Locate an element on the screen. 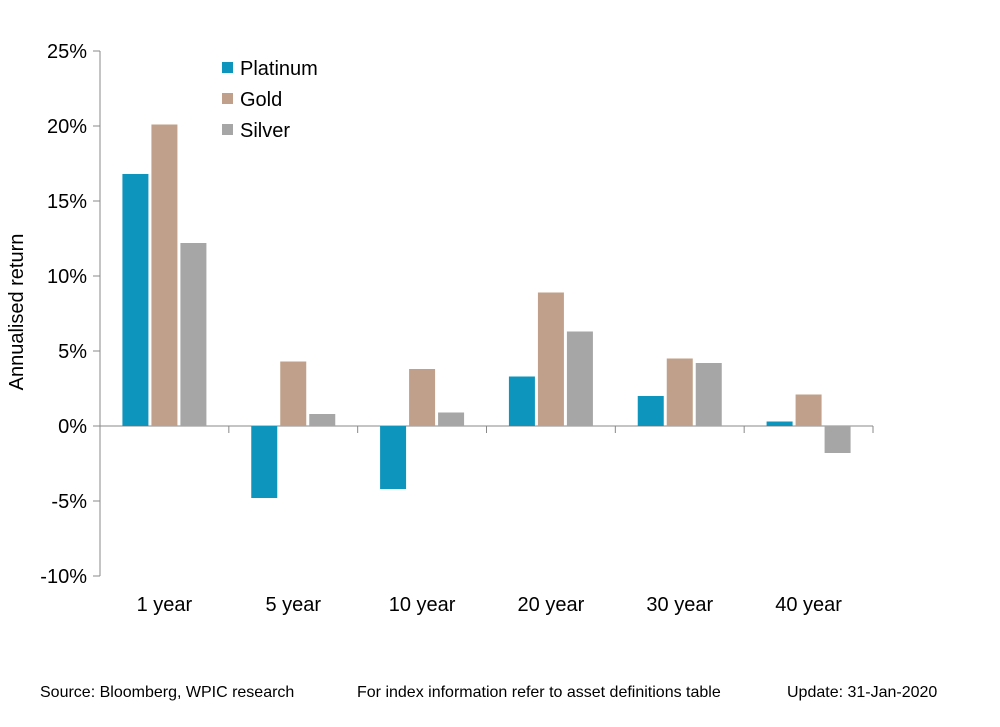  y-tick-label: 20% is located at coordinates (67, 127).